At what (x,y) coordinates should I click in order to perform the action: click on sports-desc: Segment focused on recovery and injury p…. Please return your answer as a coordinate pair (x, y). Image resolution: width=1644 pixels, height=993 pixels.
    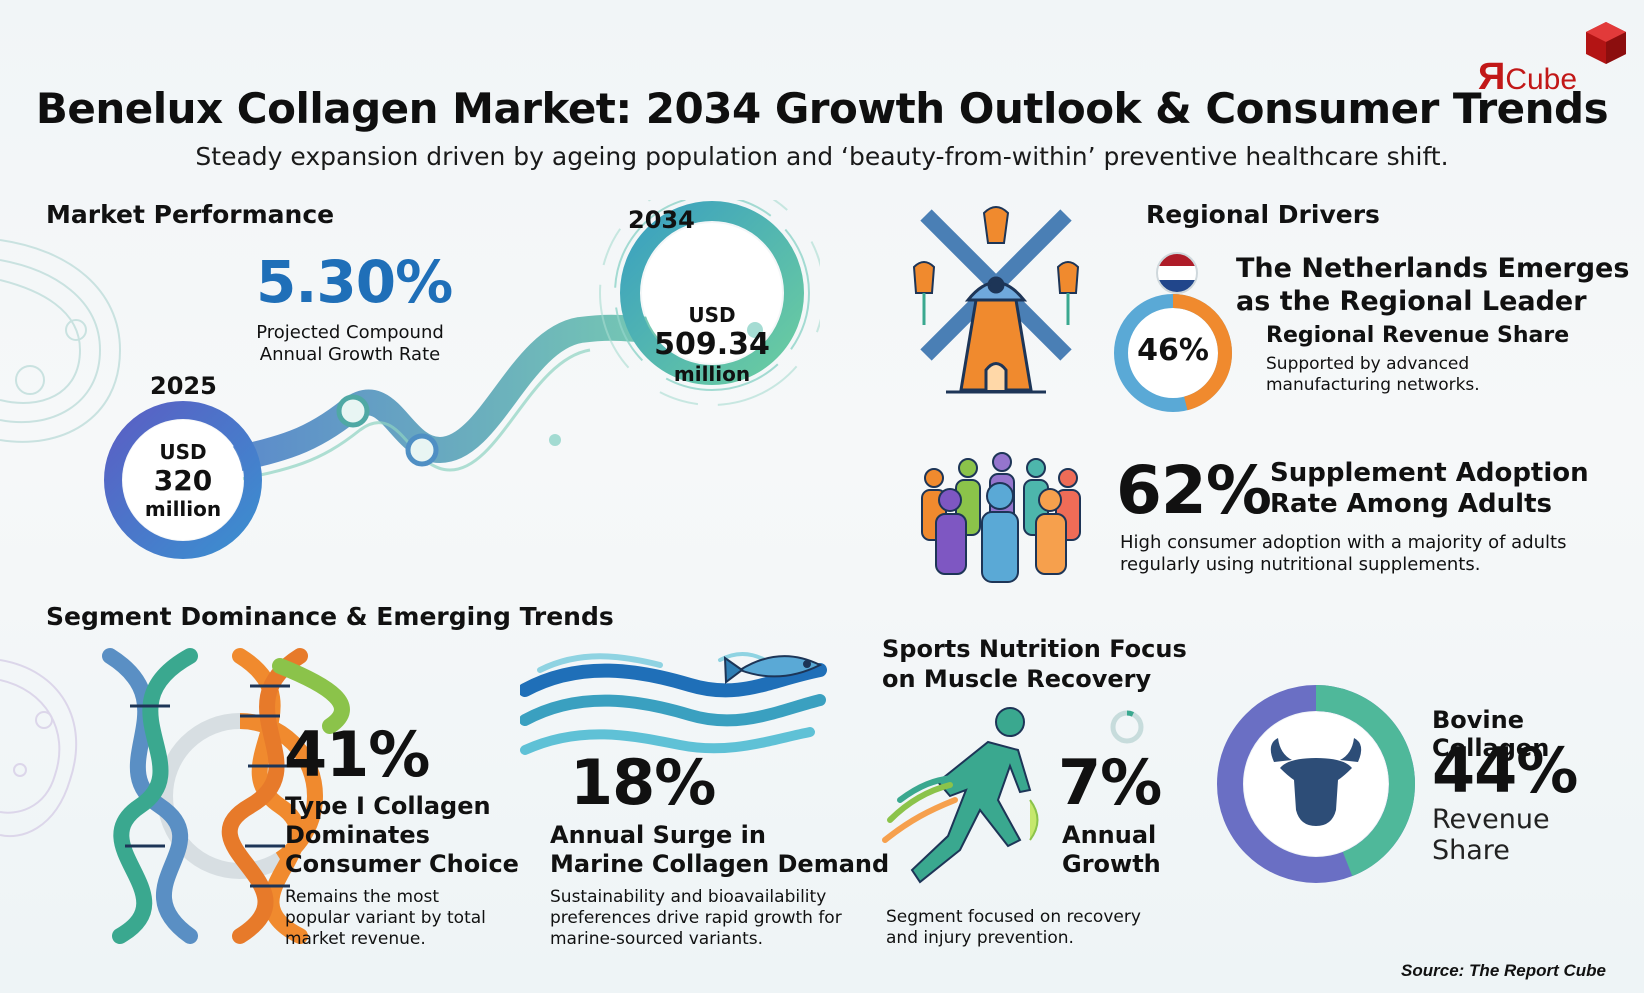
    Looking at the image, I should click on (1013, 928).